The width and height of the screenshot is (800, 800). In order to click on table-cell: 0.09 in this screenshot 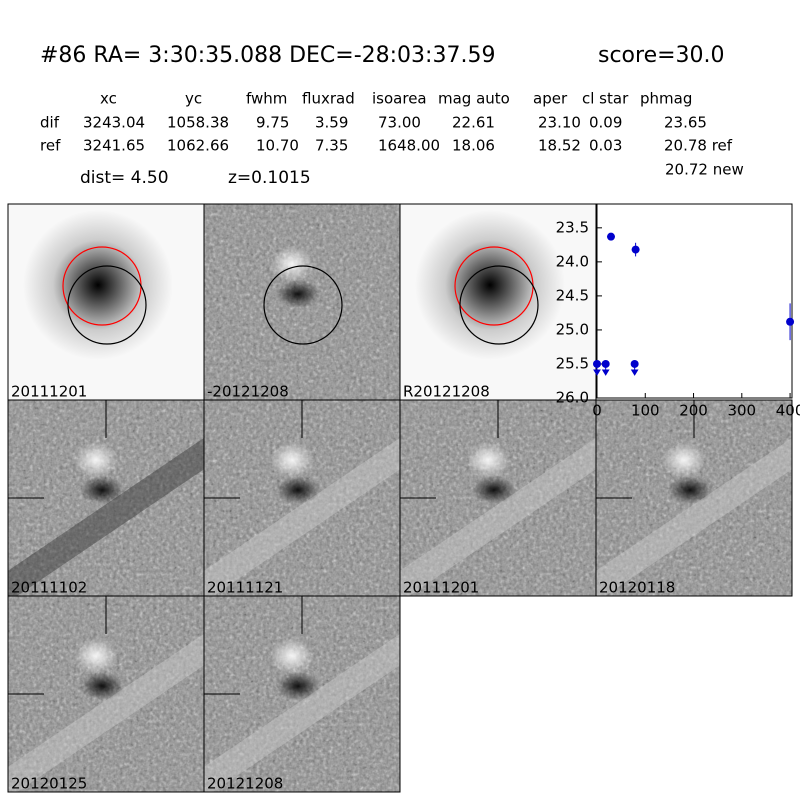, I will do `click(605, 123)`.